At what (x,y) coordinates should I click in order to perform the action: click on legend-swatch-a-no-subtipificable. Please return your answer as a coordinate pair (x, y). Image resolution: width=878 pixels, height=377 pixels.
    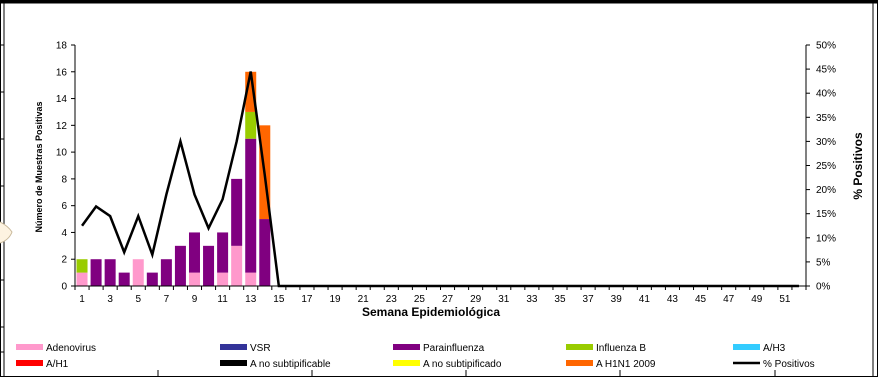
    Looking at the image, I should click on (233, 363).